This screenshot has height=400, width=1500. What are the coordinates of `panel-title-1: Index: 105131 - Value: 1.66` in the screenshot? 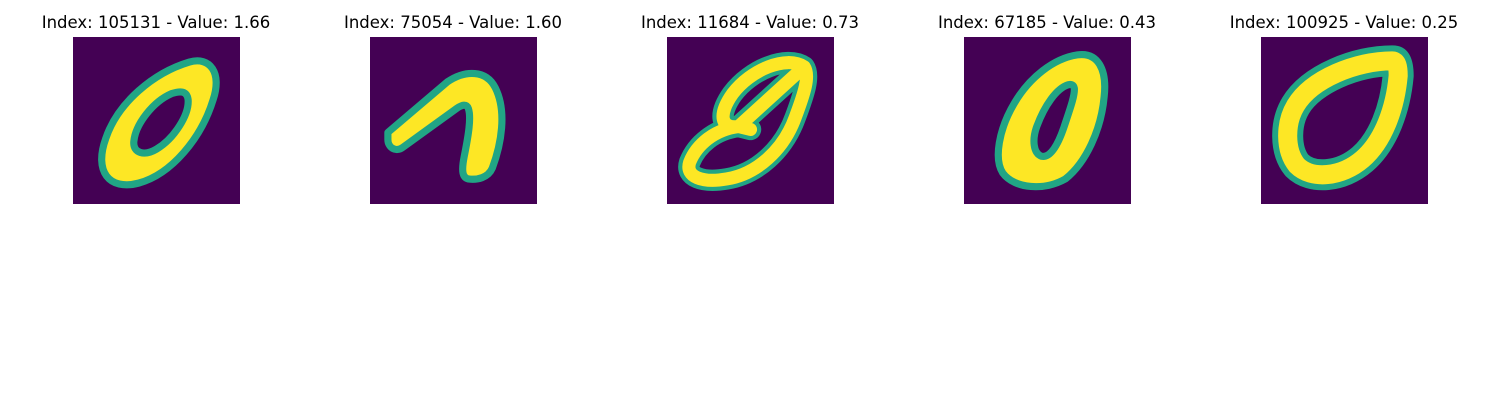 It's located at (156, 22).